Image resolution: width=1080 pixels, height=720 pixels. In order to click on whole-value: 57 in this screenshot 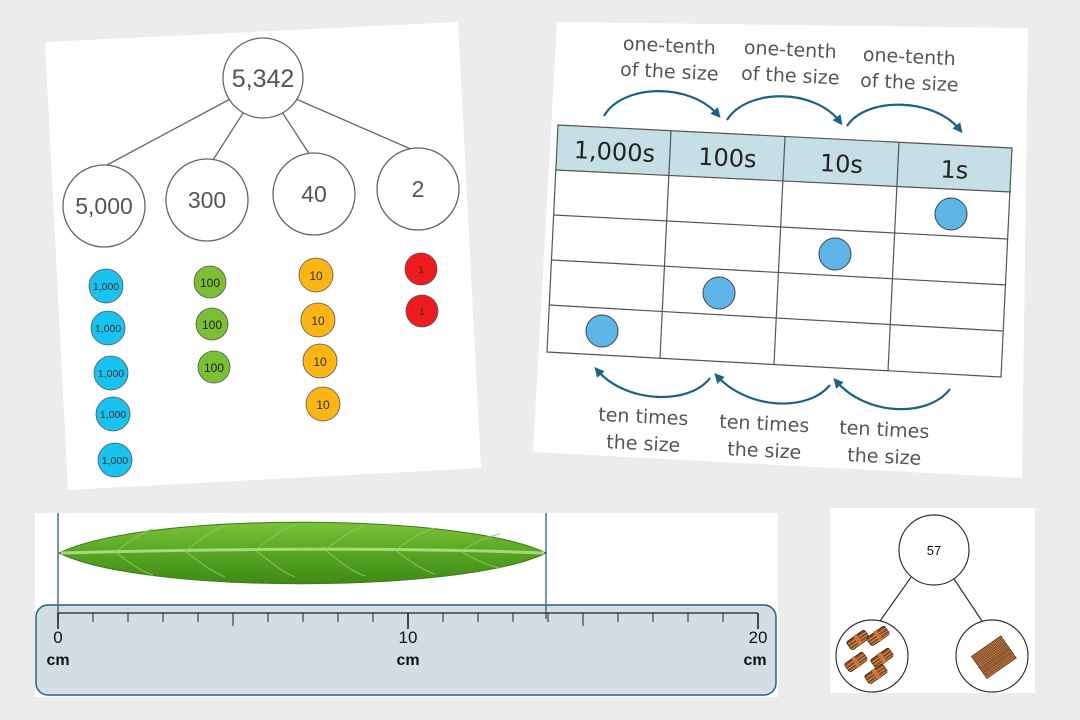, I will do `click(934, 550)`.